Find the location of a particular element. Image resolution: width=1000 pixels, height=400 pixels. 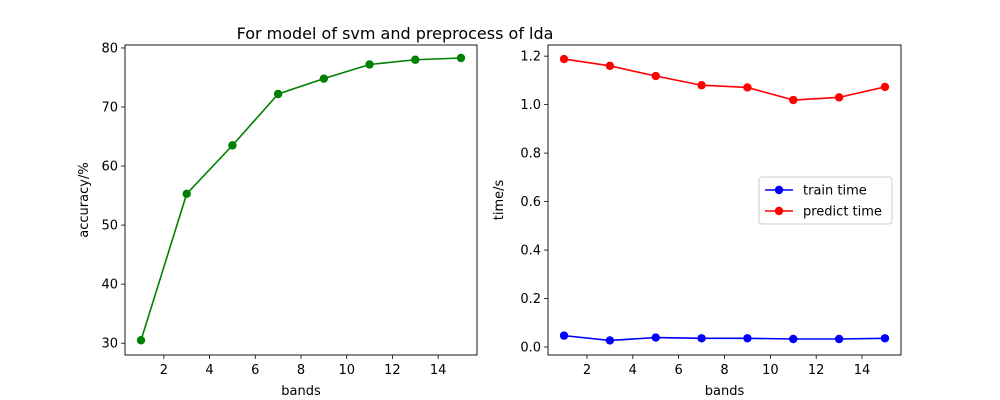

y-tick-label: 1.0 is located at coordinates (530, 105).